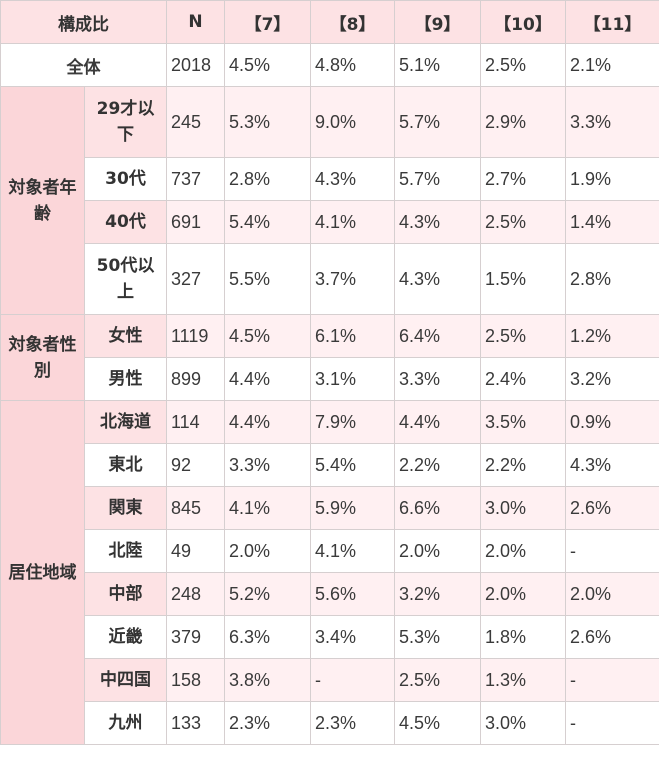 This screenshot has width=659, height=775. Describe the element at coordinates (612, 65) in the screenshot. I see `total-cell: 2.1%` at that location.